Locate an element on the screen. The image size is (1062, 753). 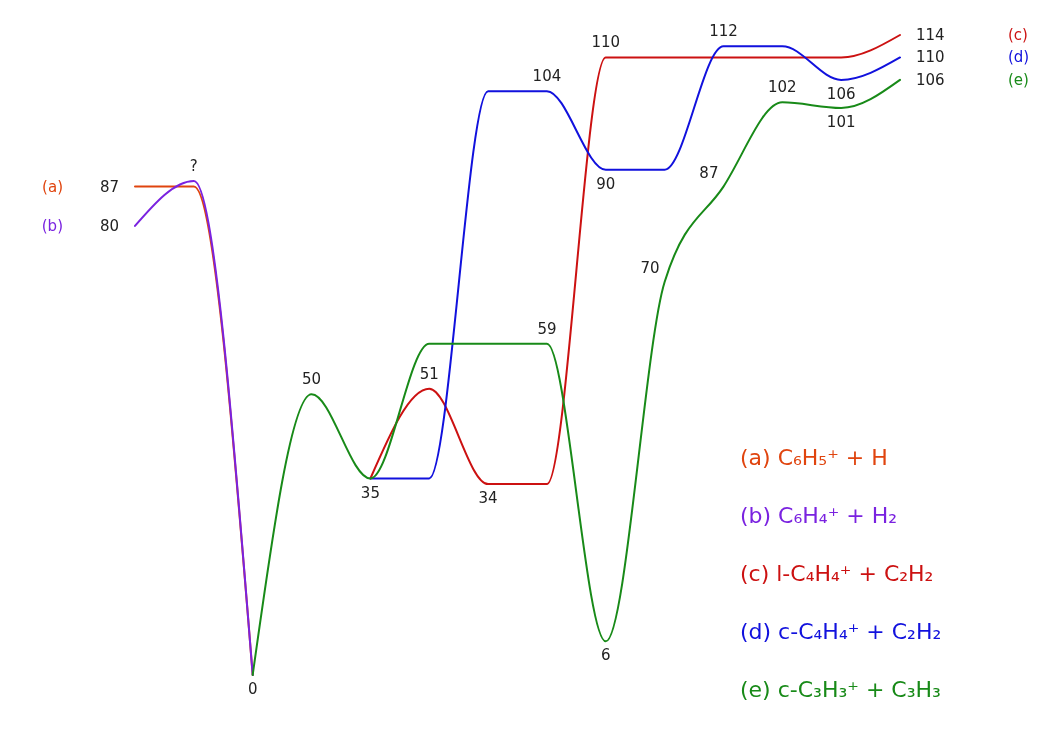
data-label: 0 is located at coordinates (252, 689).